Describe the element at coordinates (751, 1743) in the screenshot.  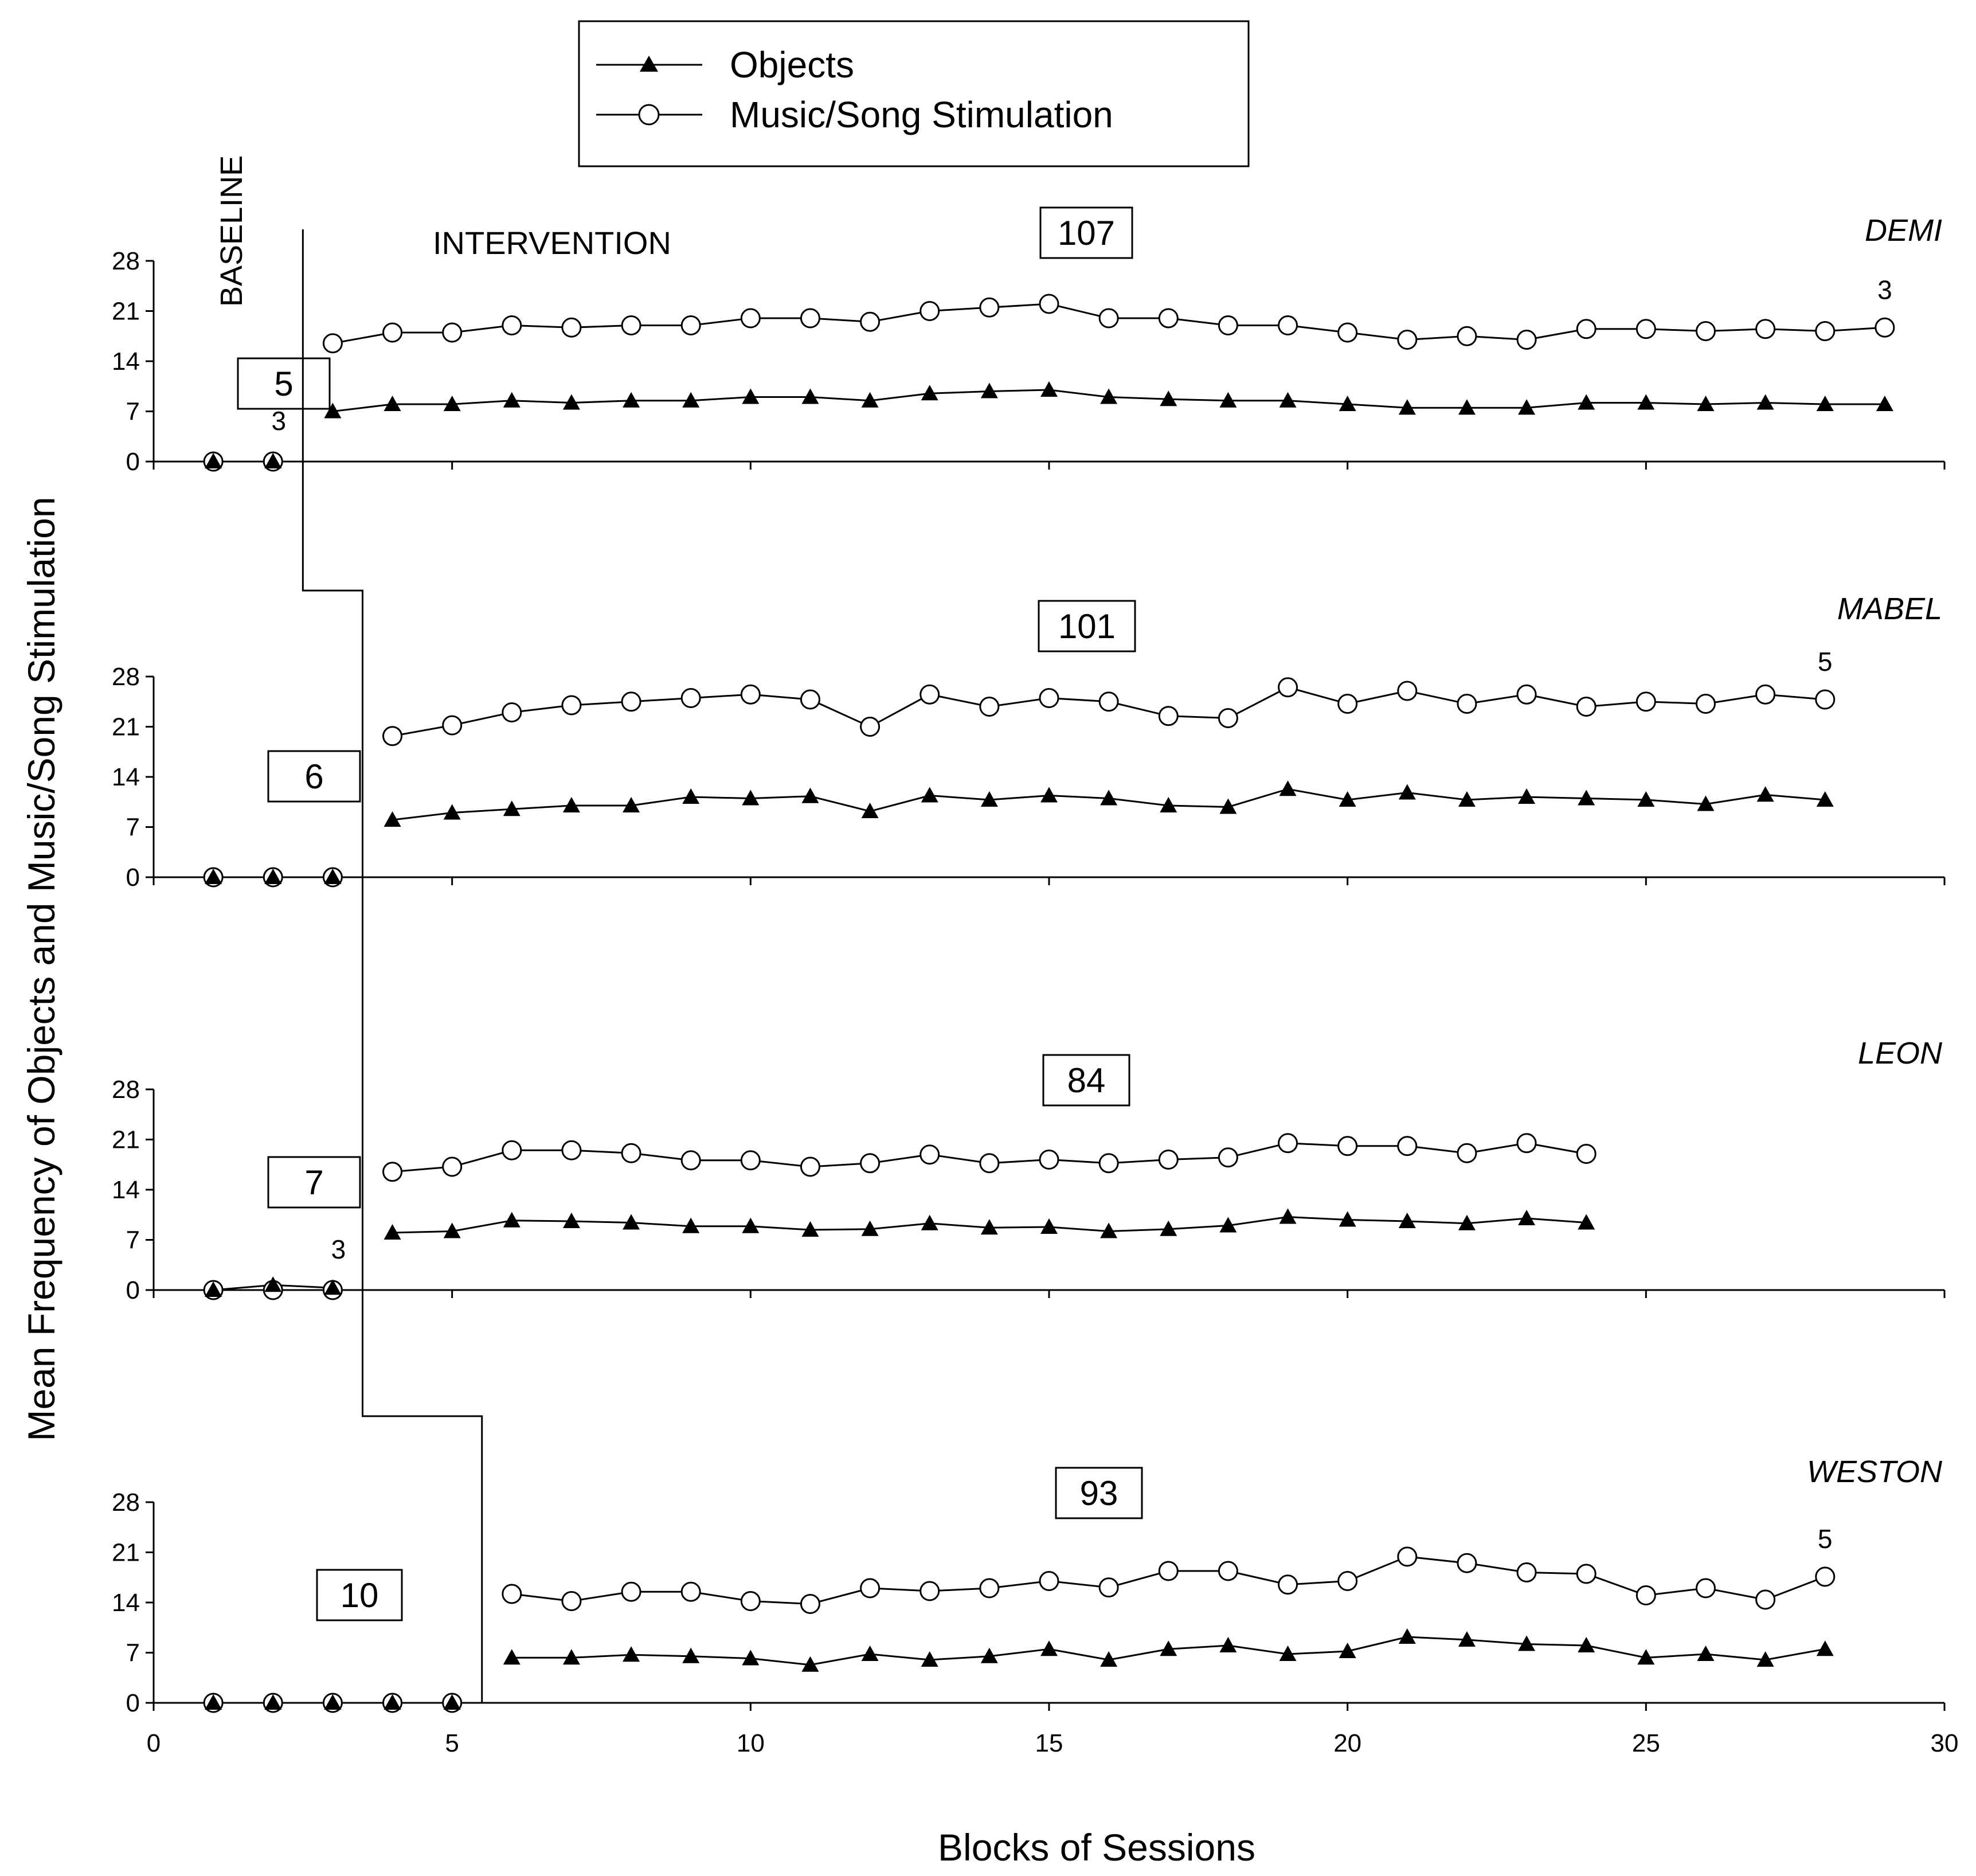
I see `x-tick-label: 10` at that location.